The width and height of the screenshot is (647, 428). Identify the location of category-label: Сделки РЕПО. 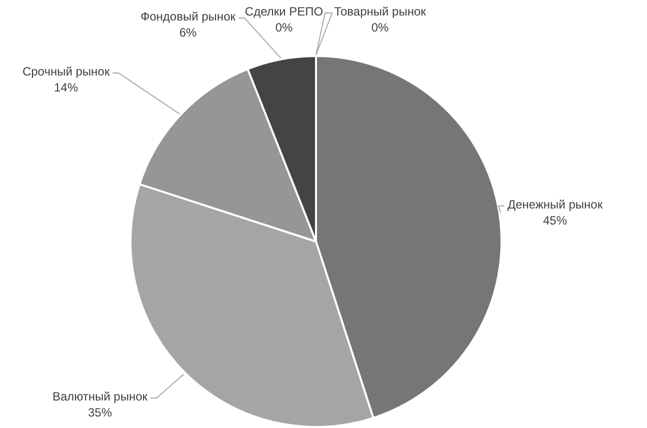
(284, 11).